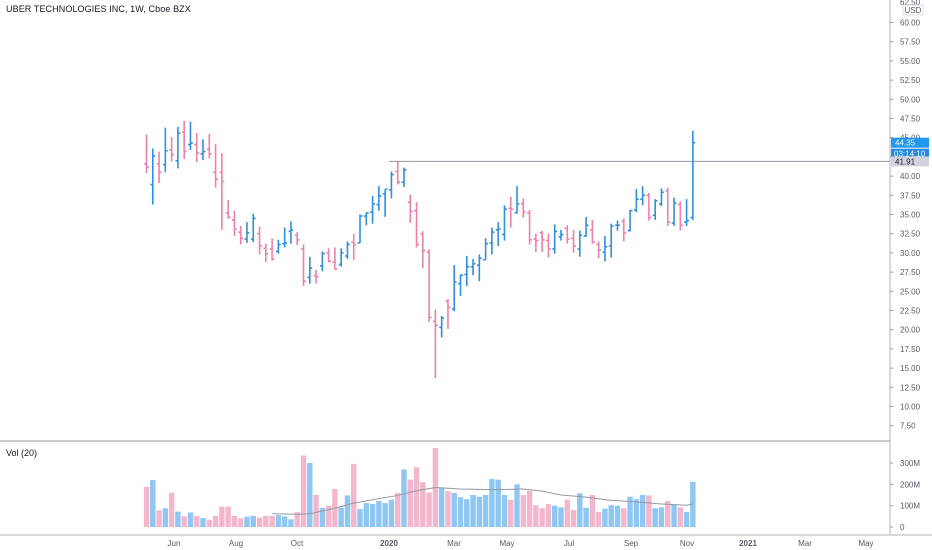 This screenshot has height=550, width=932. What do you see at coordinates (910, 153) in the screenshot?
I see `countdown-badge` at bounding box center [910, 153].